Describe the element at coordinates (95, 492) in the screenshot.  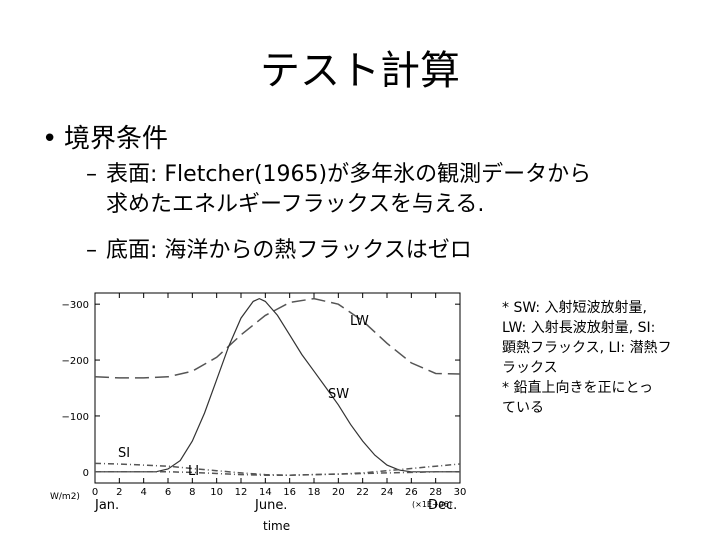
I see `x-tick-label: 0` at that location.